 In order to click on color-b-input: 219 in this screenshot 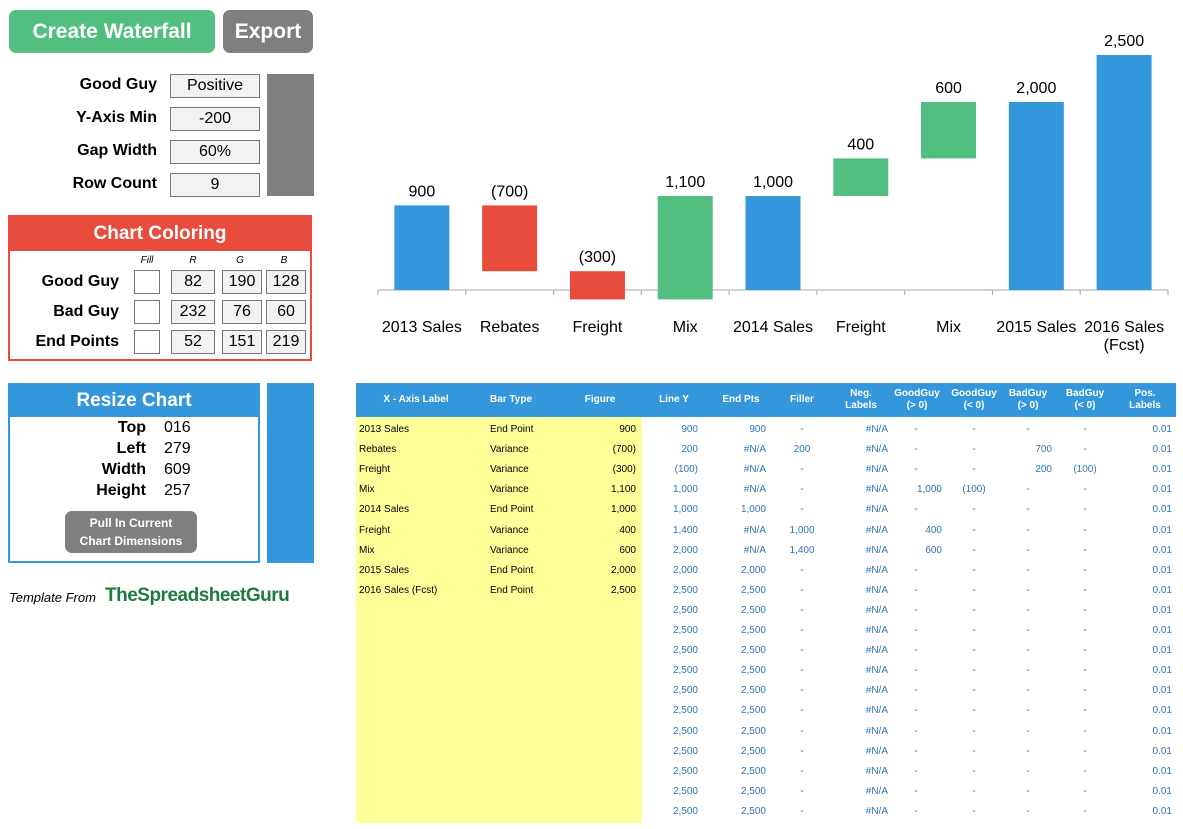, I will do `click(286, 342)`.